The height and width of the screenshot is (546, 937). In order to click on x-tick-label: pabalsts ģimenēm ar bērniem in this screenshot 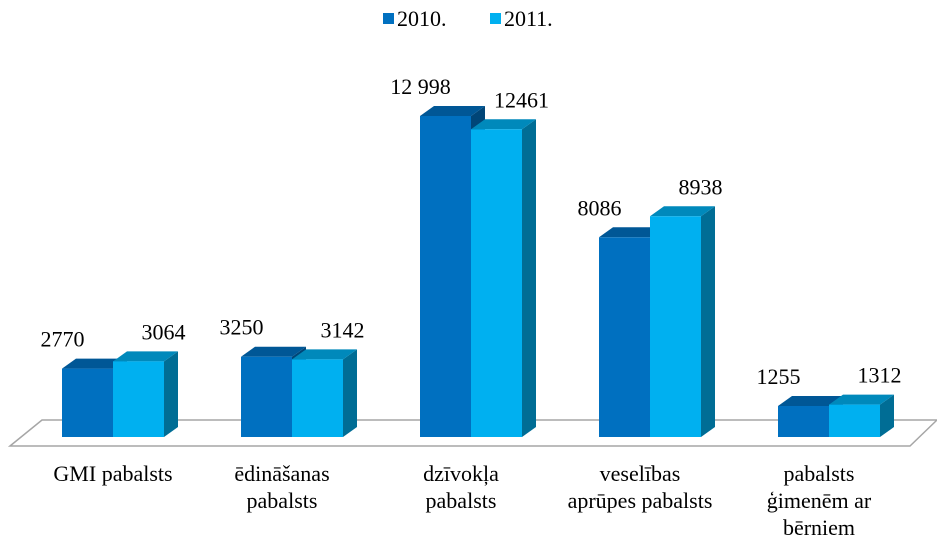, I will do `click(819, 500)`.